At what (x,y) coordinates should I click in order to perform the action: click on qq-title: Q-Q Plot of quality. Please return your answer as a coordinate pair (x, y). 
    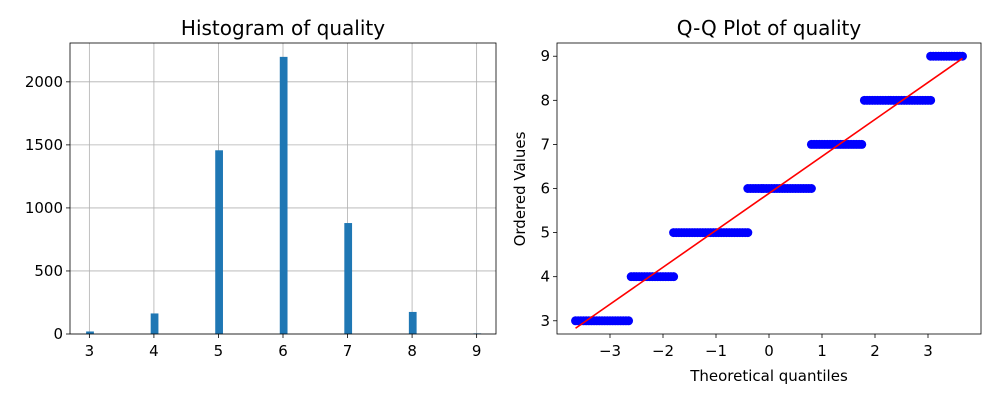
    Looking at the image, I should click on (769, 28).